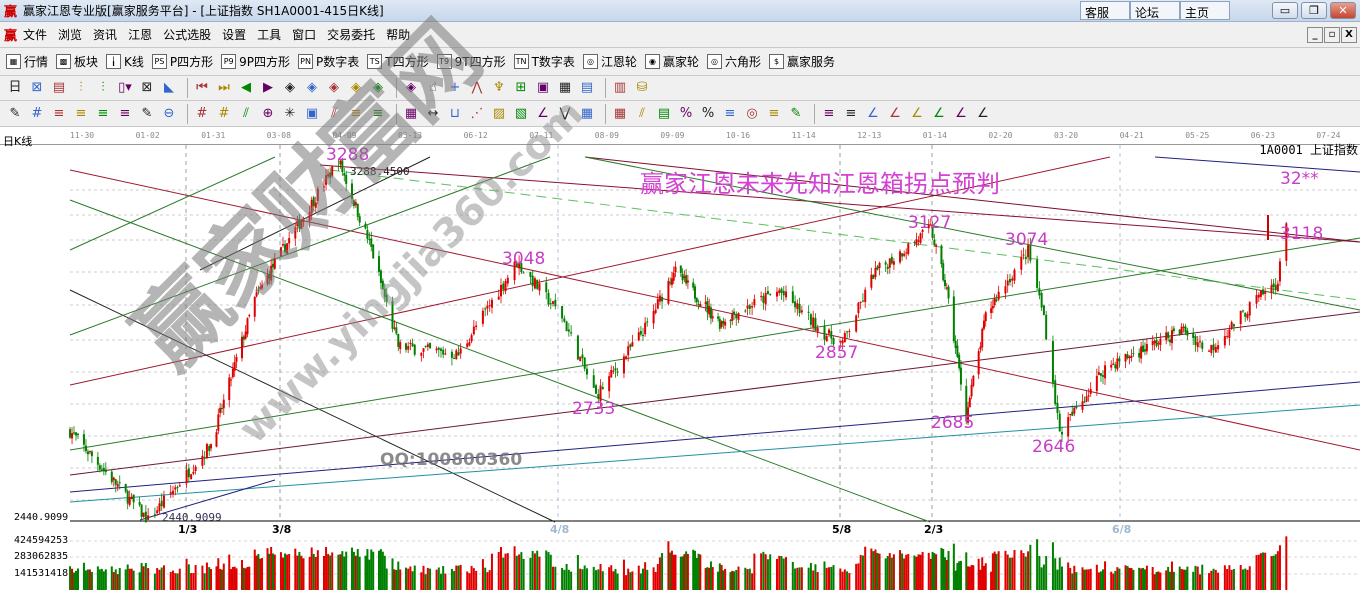 The image size is (1360, 591). What do you see at coordinates (255, 61) in the screenshot?
I see `toolbar-button-p9: P9 9P四方形` at bounding box center [255, 61].